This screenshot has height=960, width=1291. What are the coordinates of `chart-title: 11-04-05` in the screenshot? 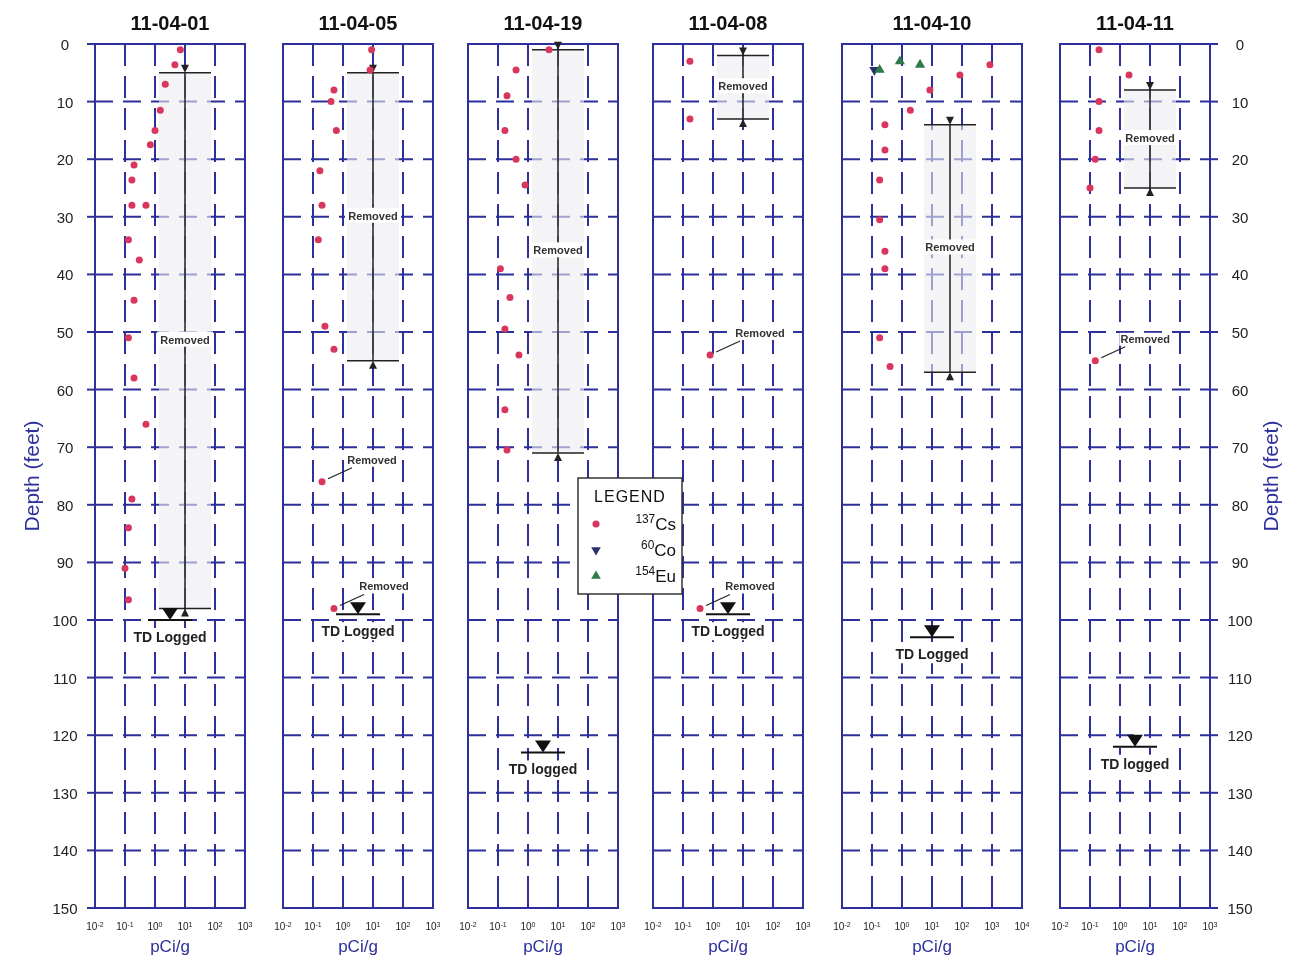 It's located at (358, 23).